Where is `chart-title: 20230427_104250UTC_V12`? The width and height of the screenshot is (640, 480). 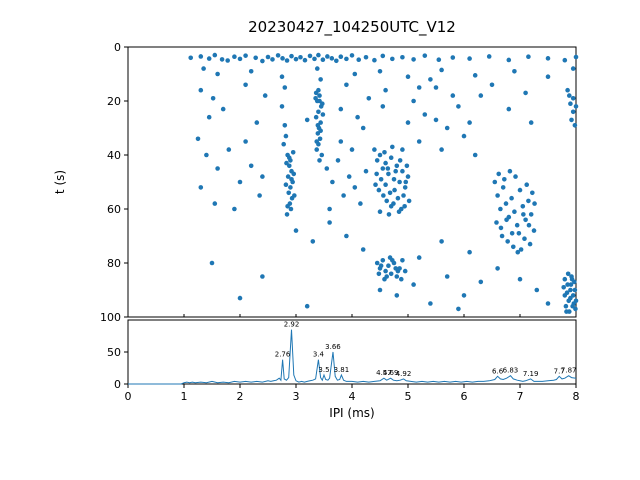
chart-title: 20230427_104250UTC_V12 is located at coordinates (352, 27).